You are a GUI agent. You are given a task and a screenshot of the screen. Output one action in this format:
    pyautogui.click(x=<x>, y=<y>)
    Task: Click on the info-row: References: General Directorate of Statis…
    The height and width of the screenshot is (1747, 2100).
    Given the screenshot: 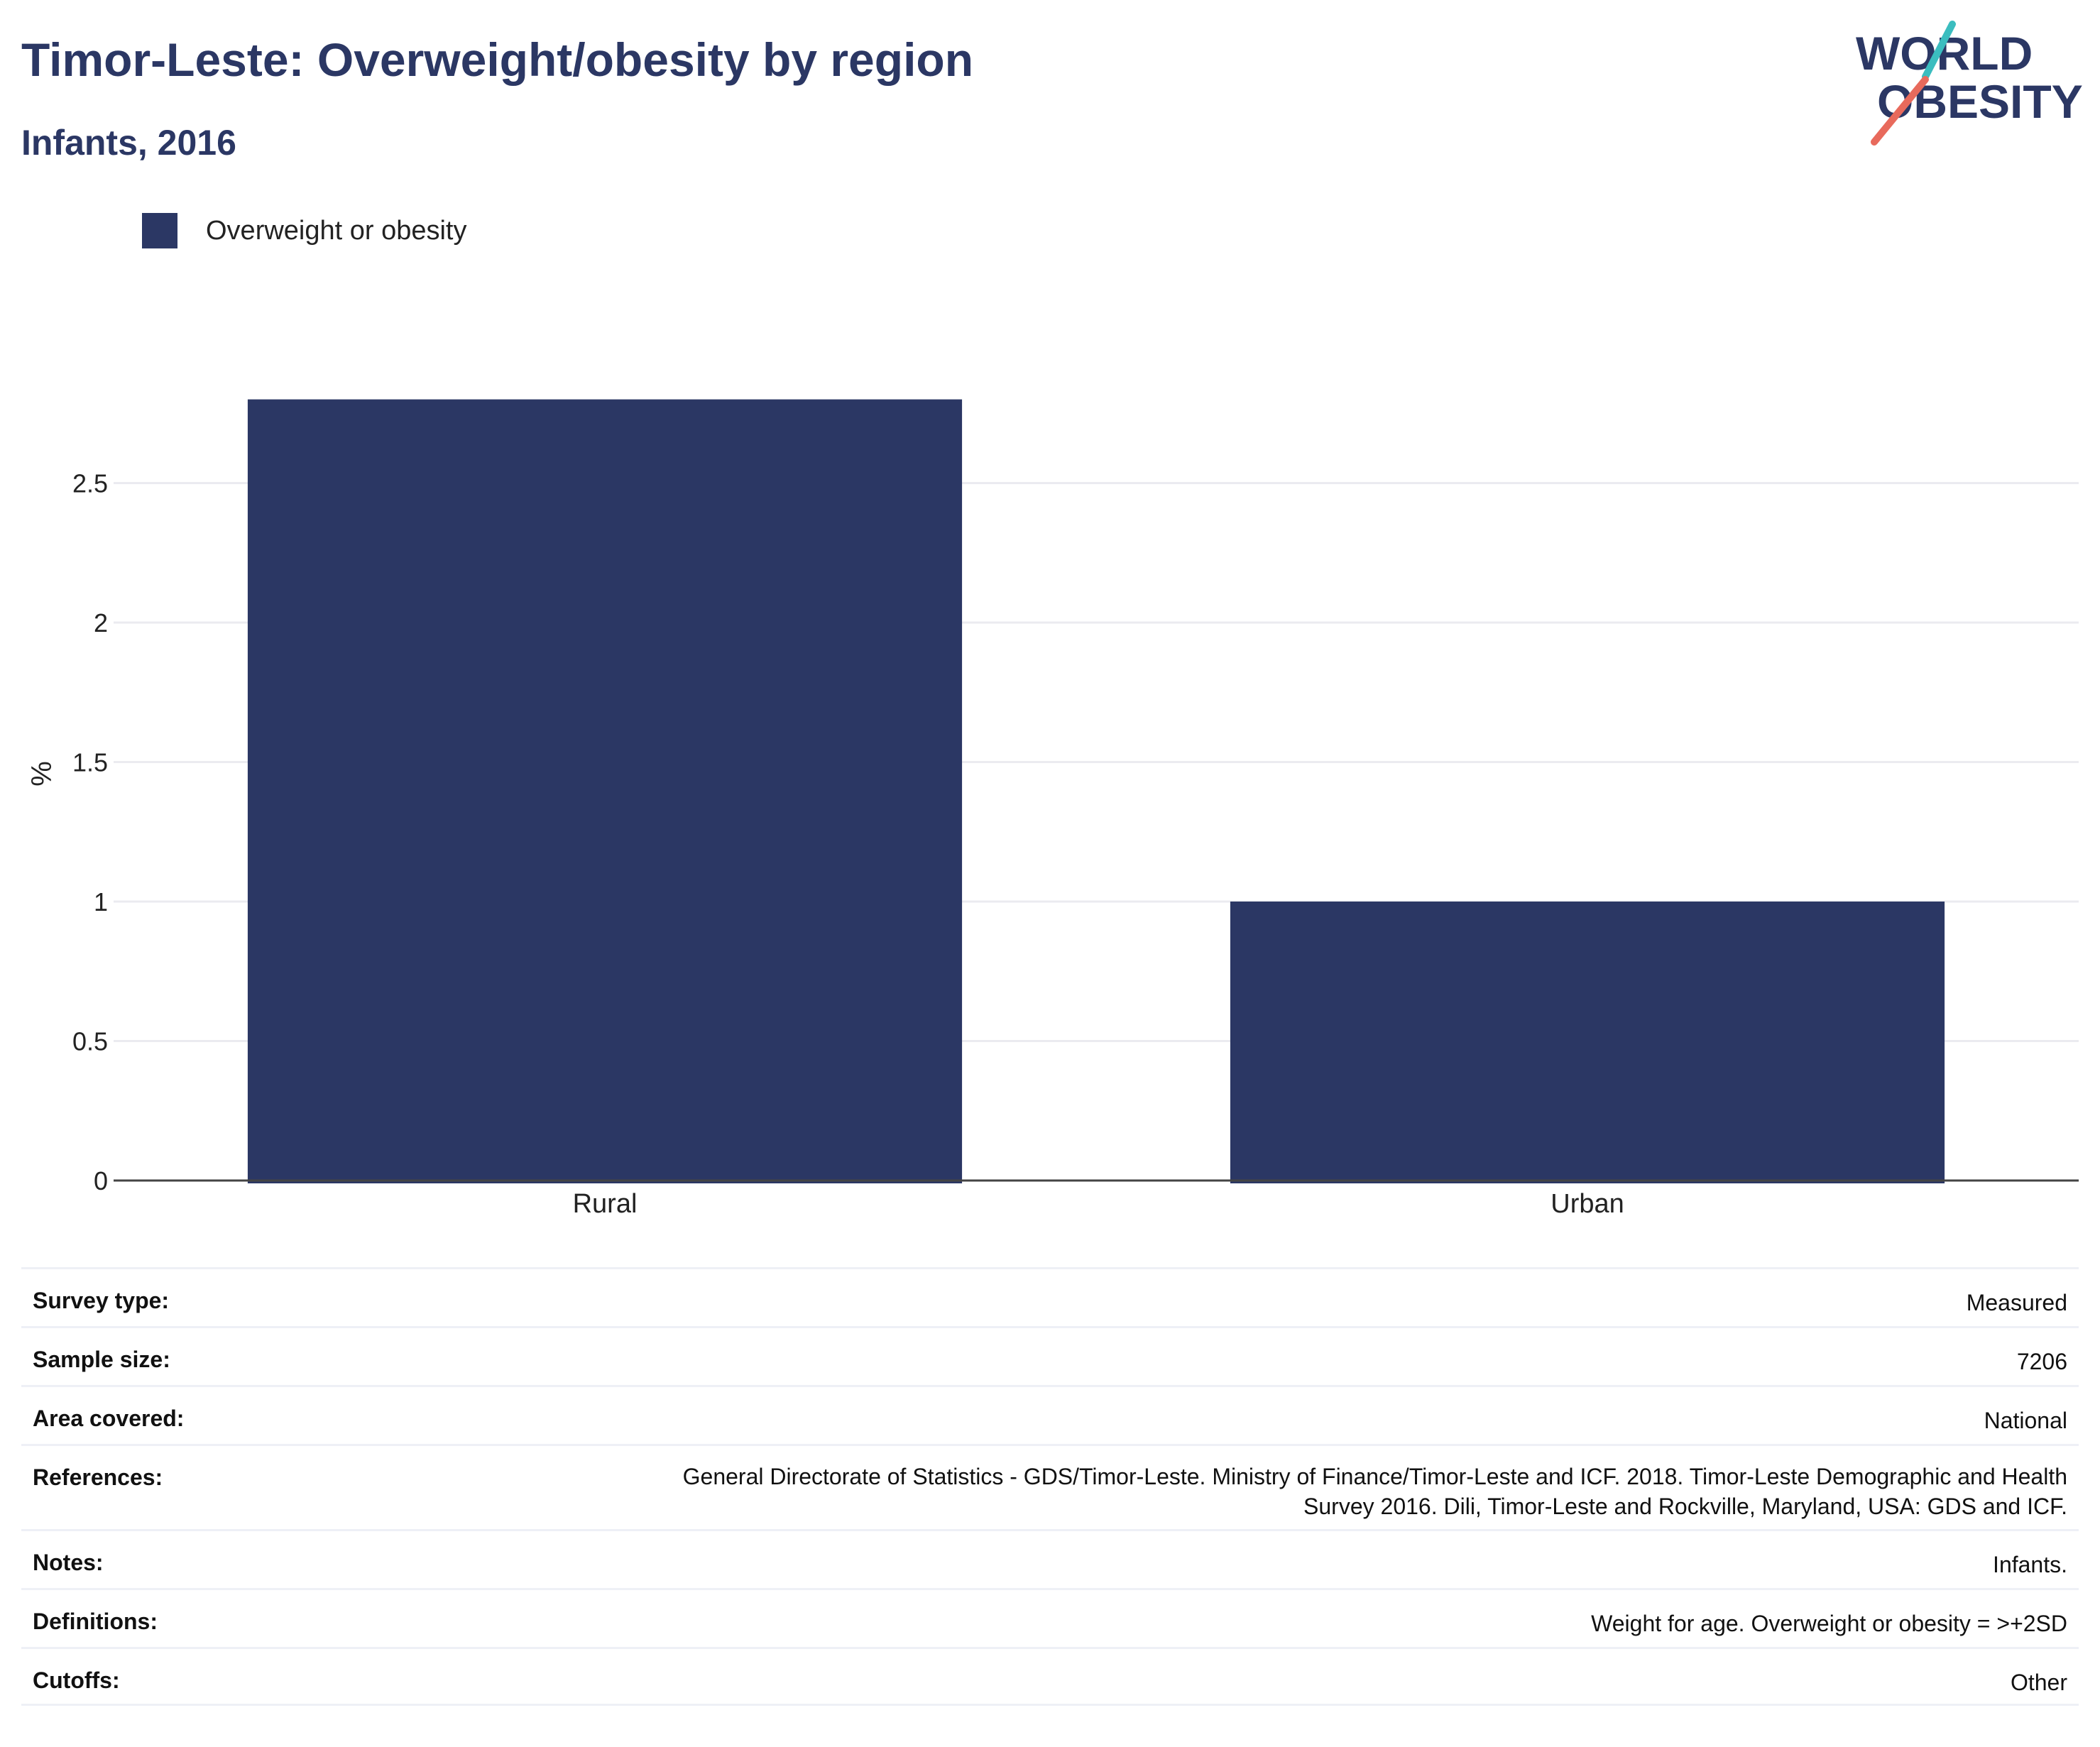 What is the action you would take?
    pyautogui.click(x=1050, y=1486)
    